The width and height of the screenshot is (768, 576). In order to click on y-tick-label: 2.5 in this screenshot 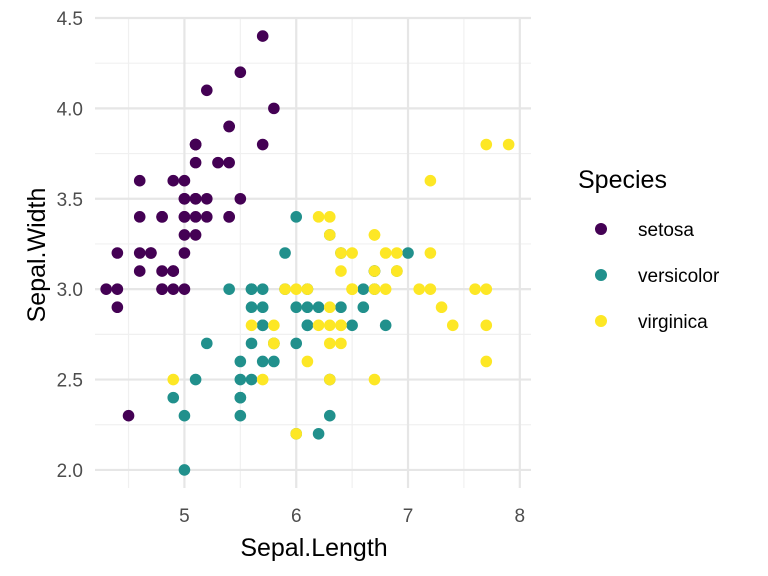, I will do `click(70, 381)`.